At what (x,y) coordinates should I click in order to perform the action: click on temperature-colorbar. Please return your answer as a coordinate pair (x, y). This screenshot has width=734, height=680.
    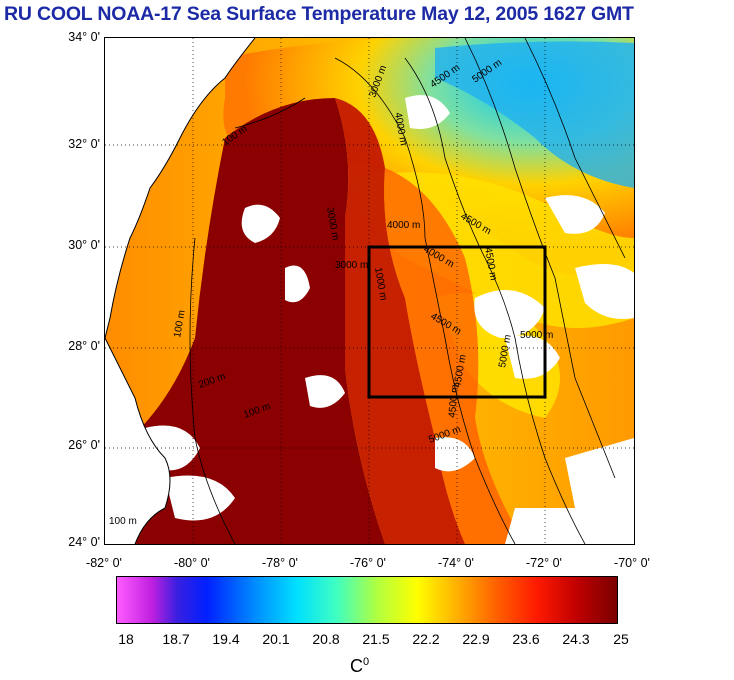
    Looking at the image, I should click on (367, 600).